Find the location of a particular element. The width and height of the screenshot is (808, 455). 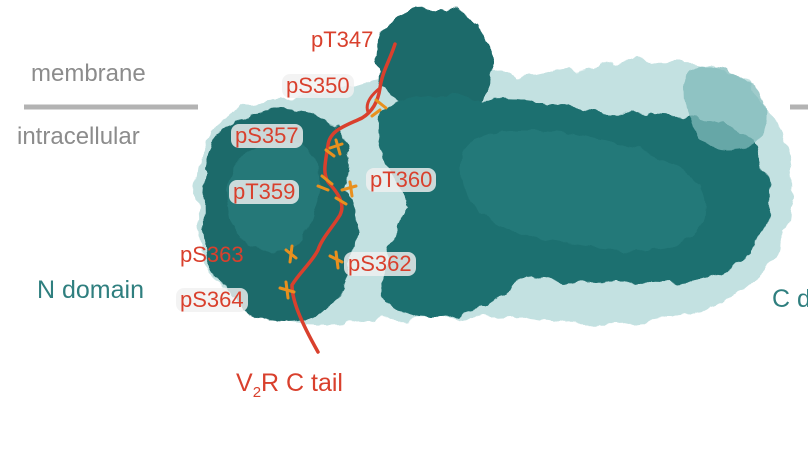

residue-t359-sticks is located at coordinates (325, 183).